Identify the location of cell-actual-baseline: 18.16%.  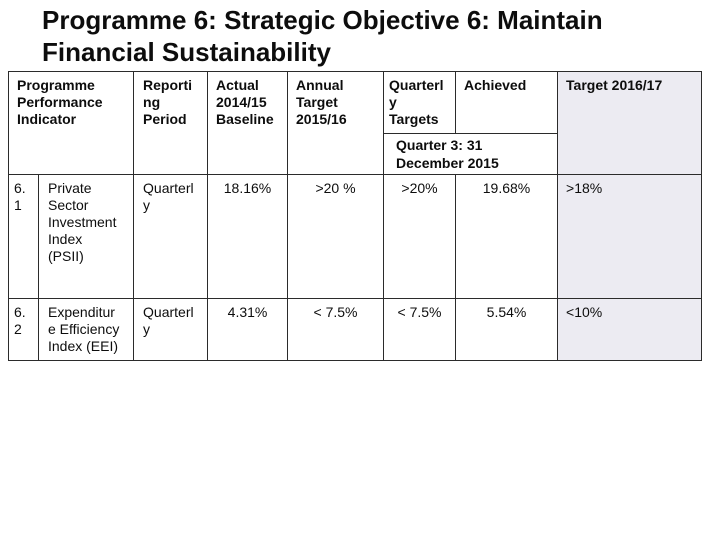
(248, 236).